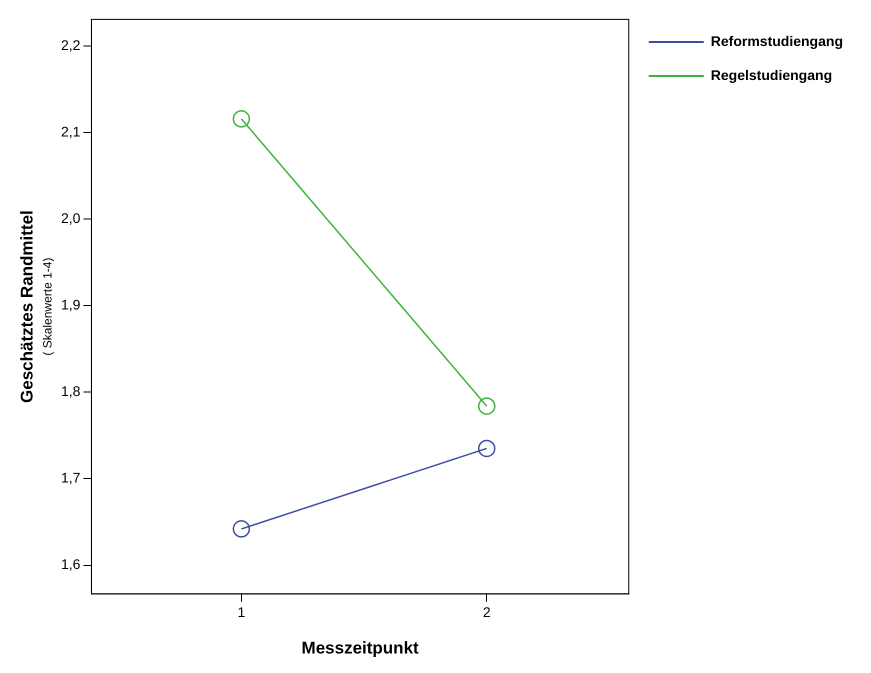 The width and height of the screenshot is (871, 673). I want to click on y-tick-label: 1,7, so click(70, 478).